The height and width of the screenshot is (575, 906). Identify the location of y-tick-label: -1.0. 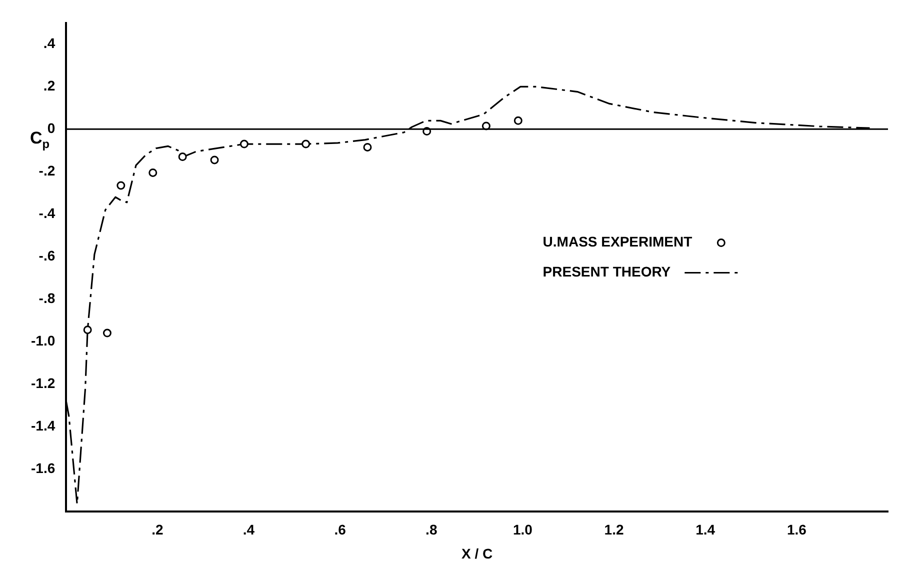
(43, 340).